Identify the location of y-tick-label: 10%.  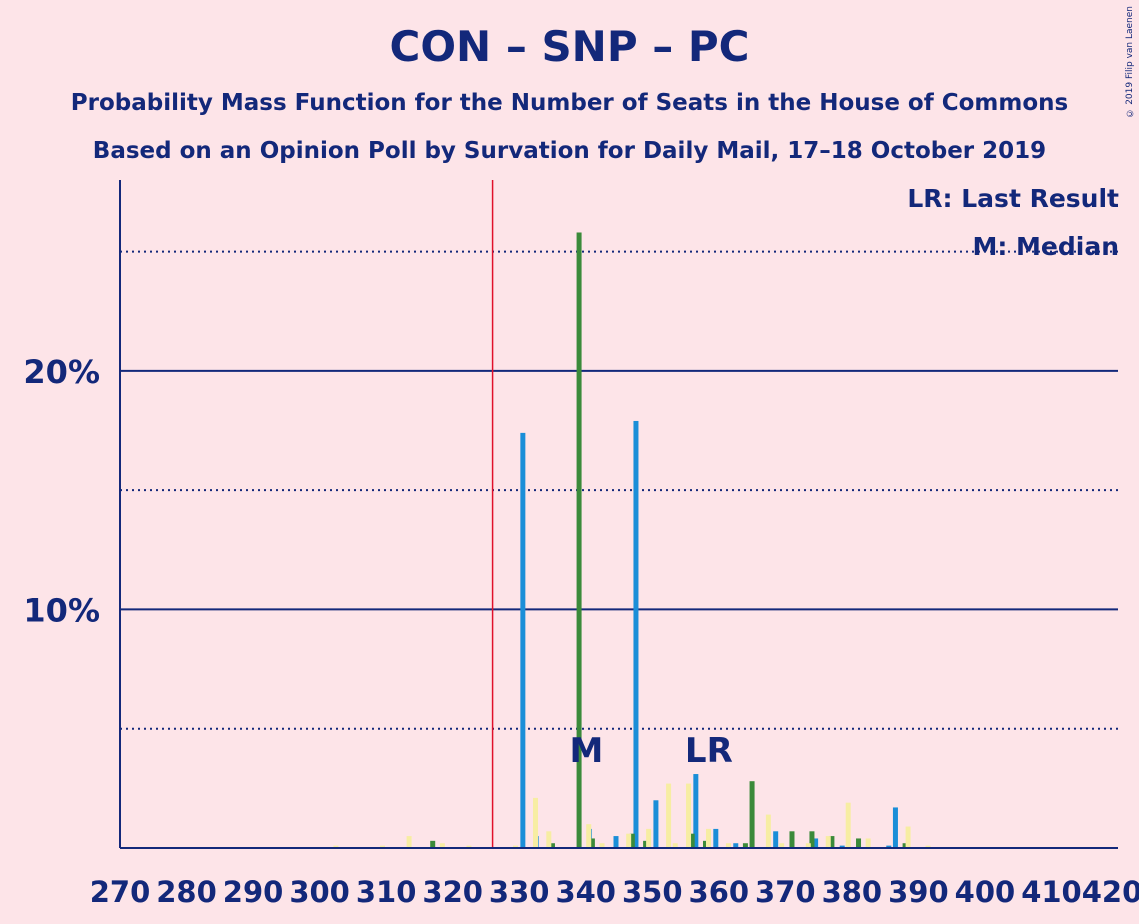
(61, 610).